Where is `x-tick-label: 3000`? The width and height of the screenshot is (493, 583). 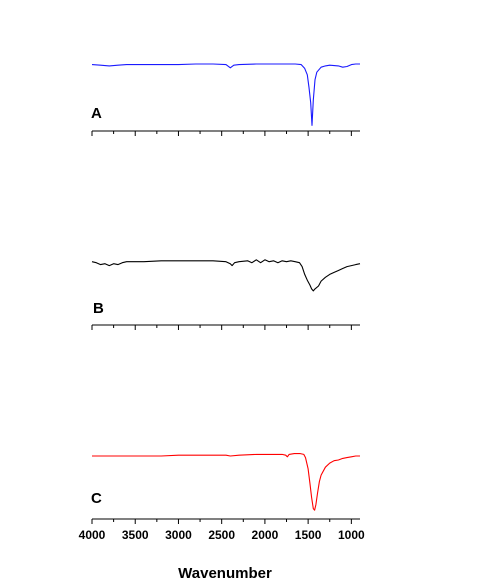 x-tick-label: 3000 is located at coordinates (178, 535).